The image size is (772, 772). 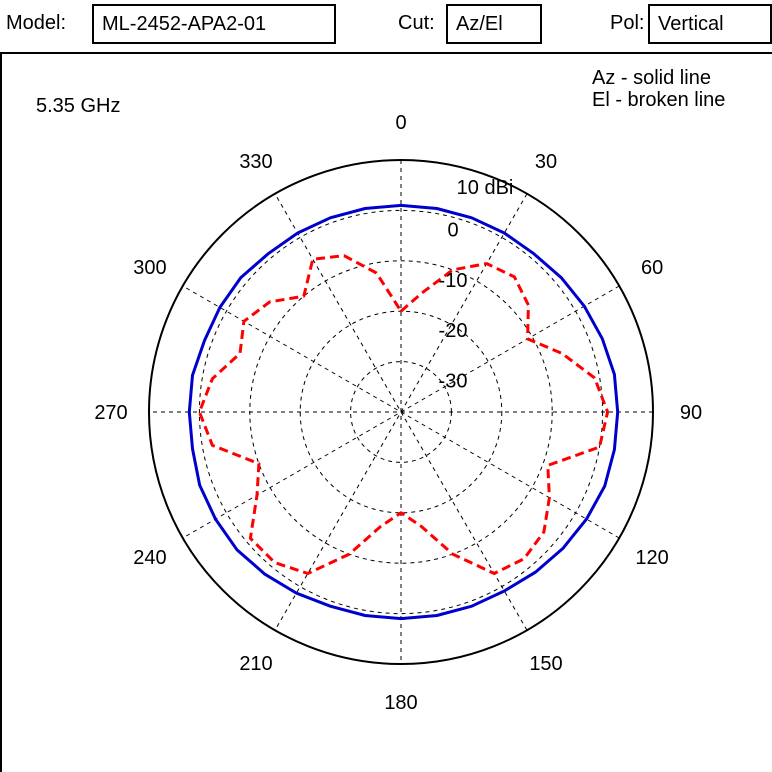 I want to click on angle-tick-label: 60, so click(x=652, y=268).